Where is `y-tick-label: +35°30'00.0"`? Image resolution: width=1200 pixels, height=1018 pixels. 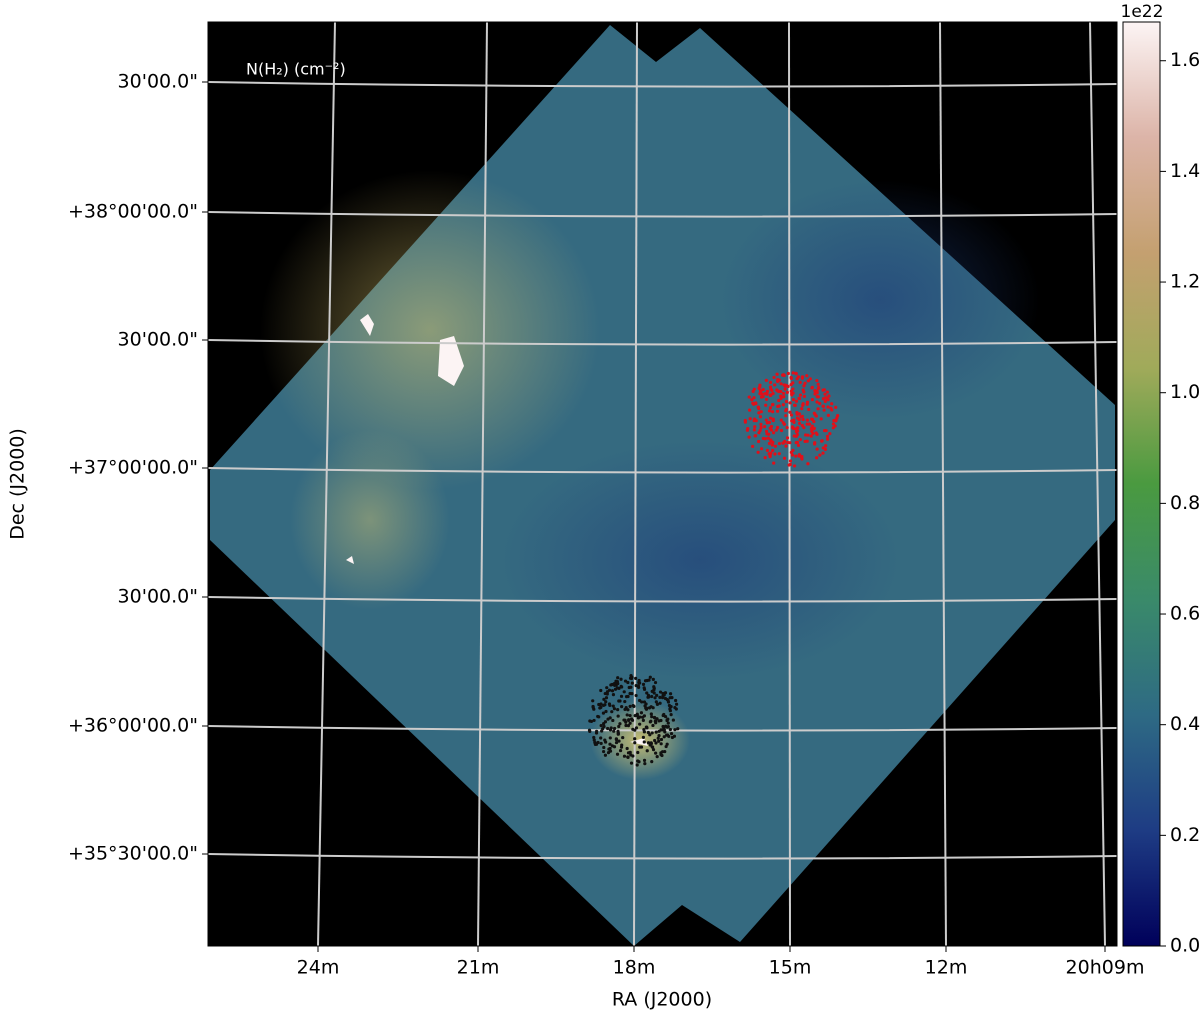 y-tick-label: +35°30'00.0" is located at coordinates (133, 854).